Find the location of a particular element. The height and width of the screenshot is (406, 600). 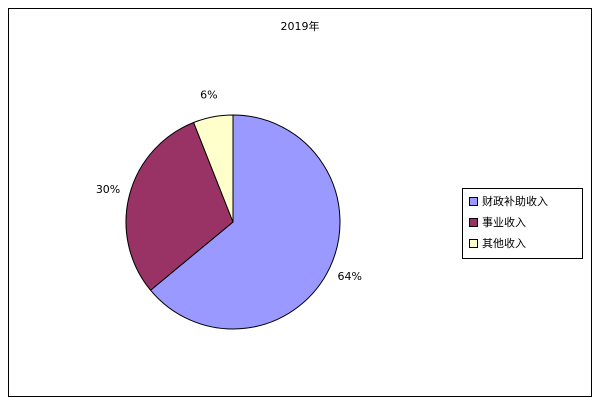

chart-title: 2019年 is located at coordinates (300, 26).